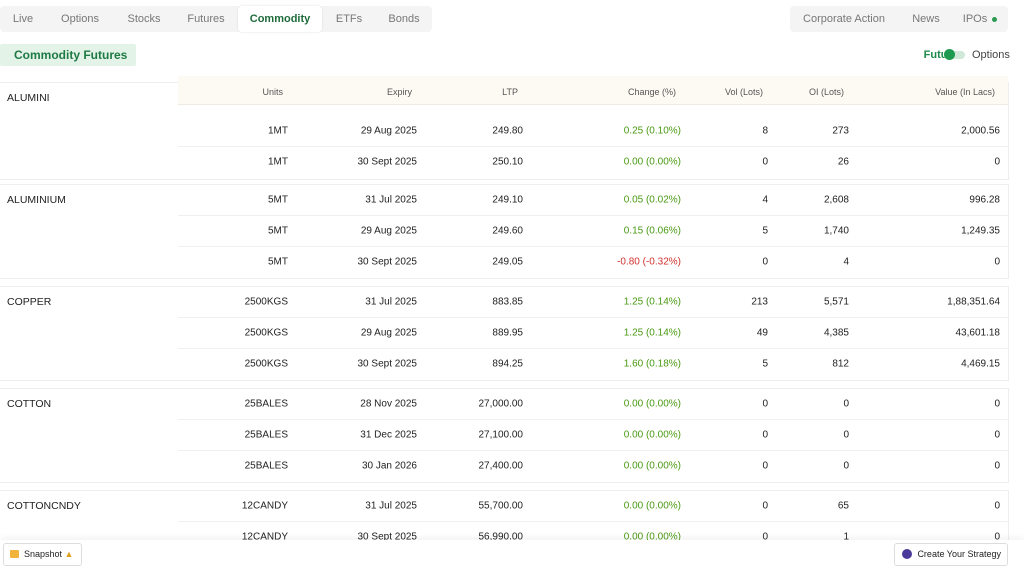  What do you see at coordinates (984, 200) in the screenshot?
I see `table-cell: 996.28` at bounding box center [984, 200].